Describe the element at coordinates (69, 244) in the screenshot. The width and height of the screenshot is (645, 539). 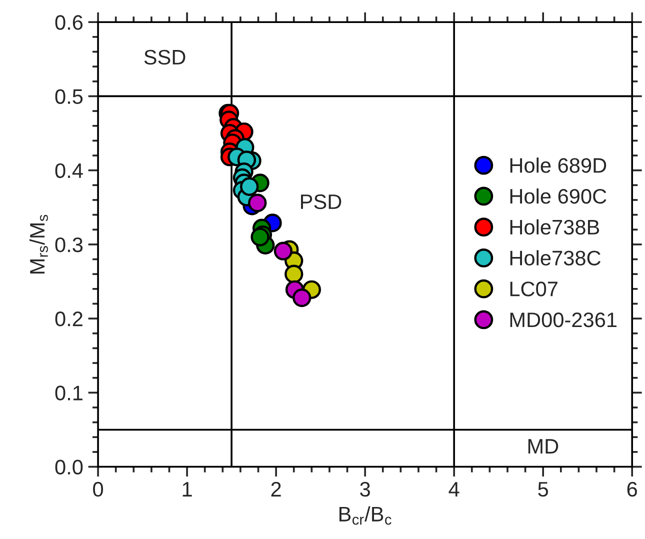
I see `y-tick-label: 0.3` at that location.